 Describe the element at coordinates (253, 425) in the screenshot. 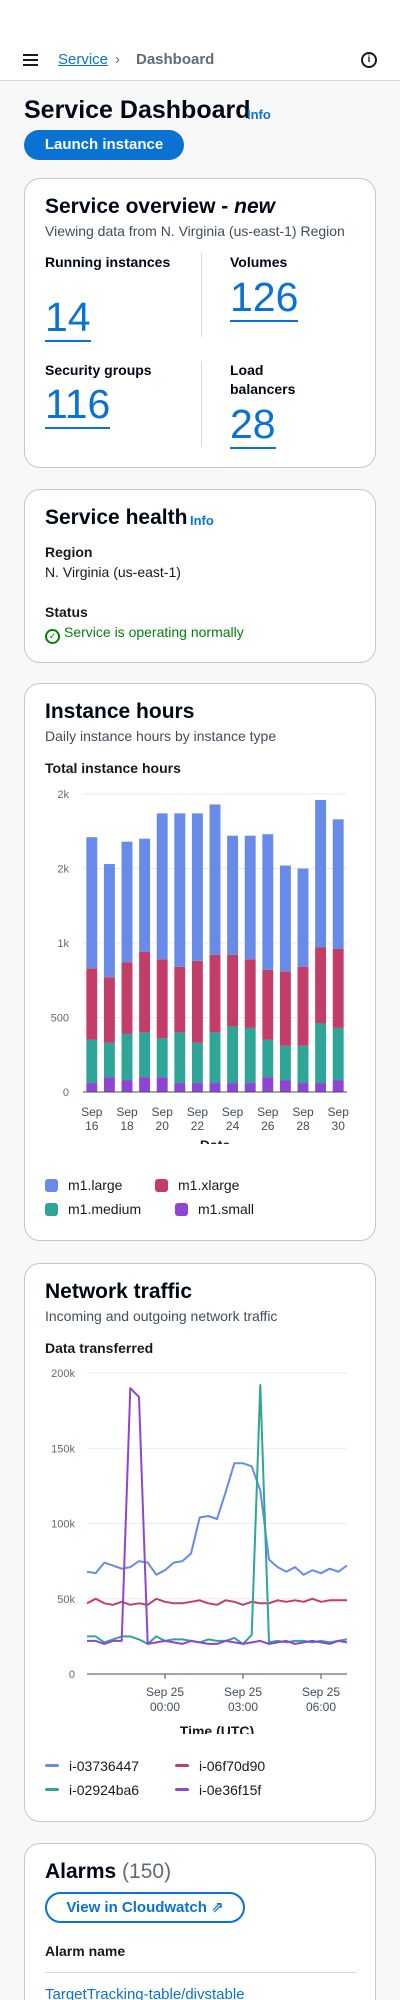

I see `metric-value-load-balancers: 28` at that location.